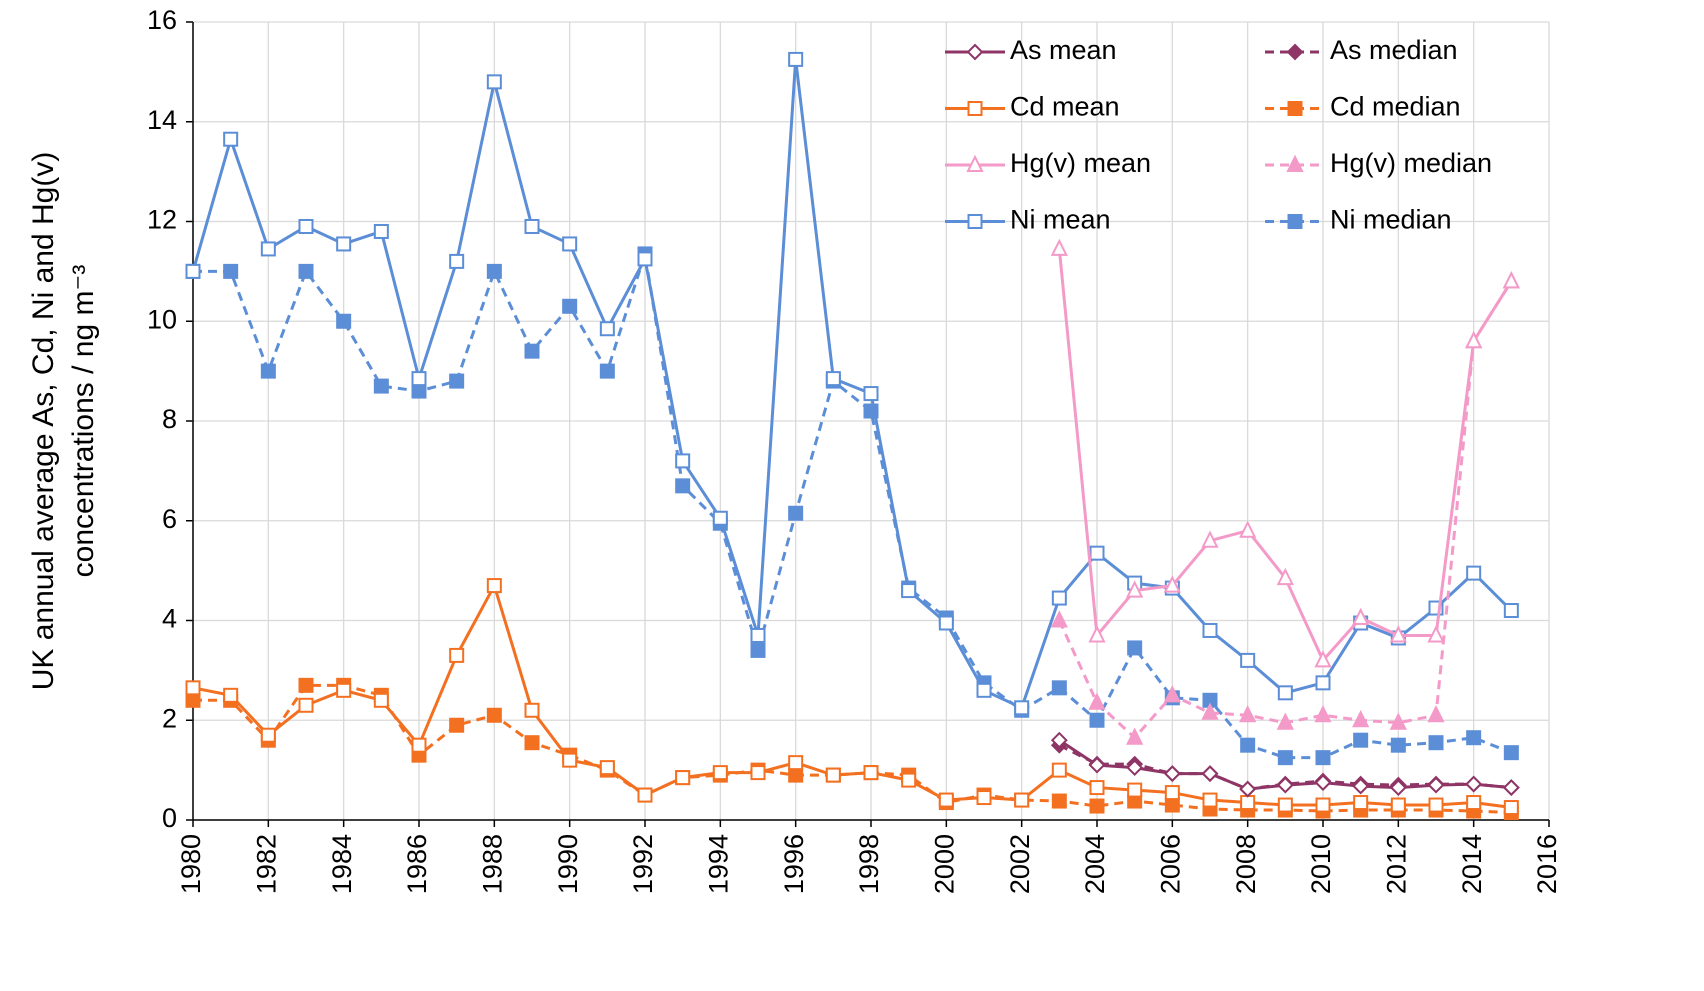  What do you see at coordinates (1095, 864) in the screenshot?
I see `x-tick-label: 2004` at bounding box center [1095, 864].